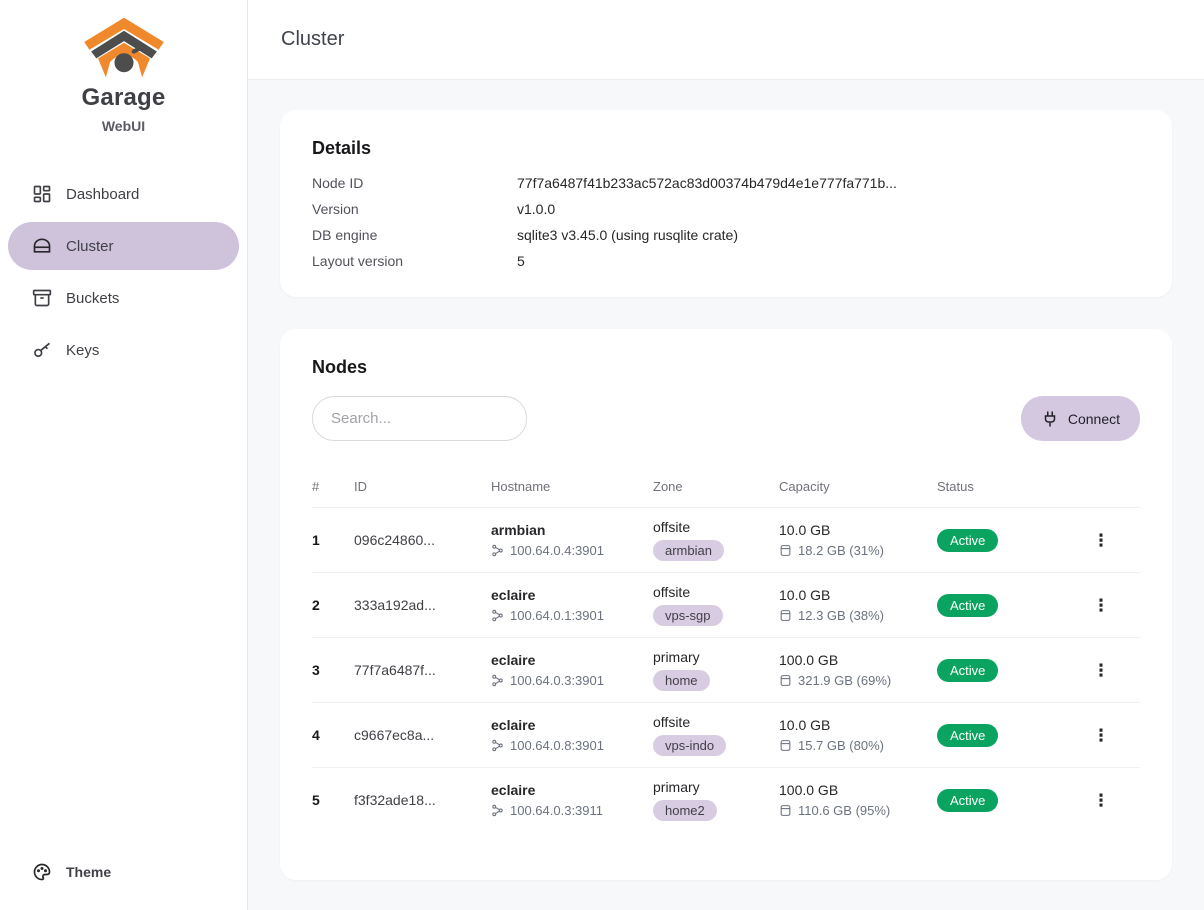 This screenshot has width=1204, height=910. Describe the element at coordinates (42, 298) in the screenshot. I see `archive-icon` at that location.